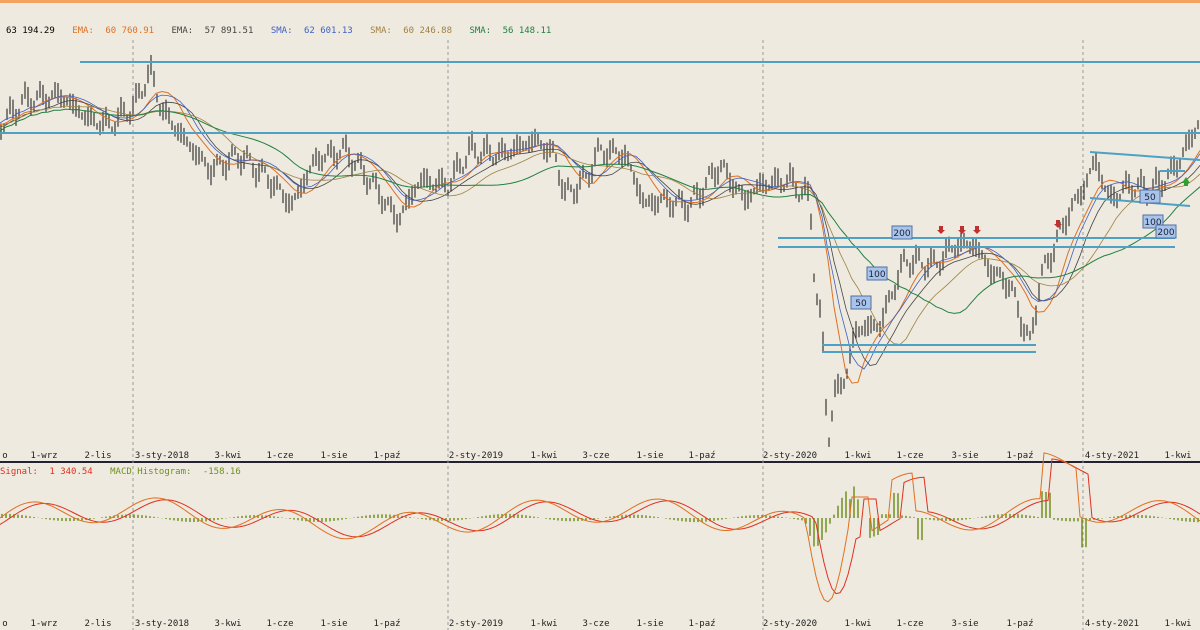 This screenshot has width=1200, height=630. Describe the element at coordinates (227, 456) in the screenshot. I see `x-tick-upper: 3-kwi` at that location.